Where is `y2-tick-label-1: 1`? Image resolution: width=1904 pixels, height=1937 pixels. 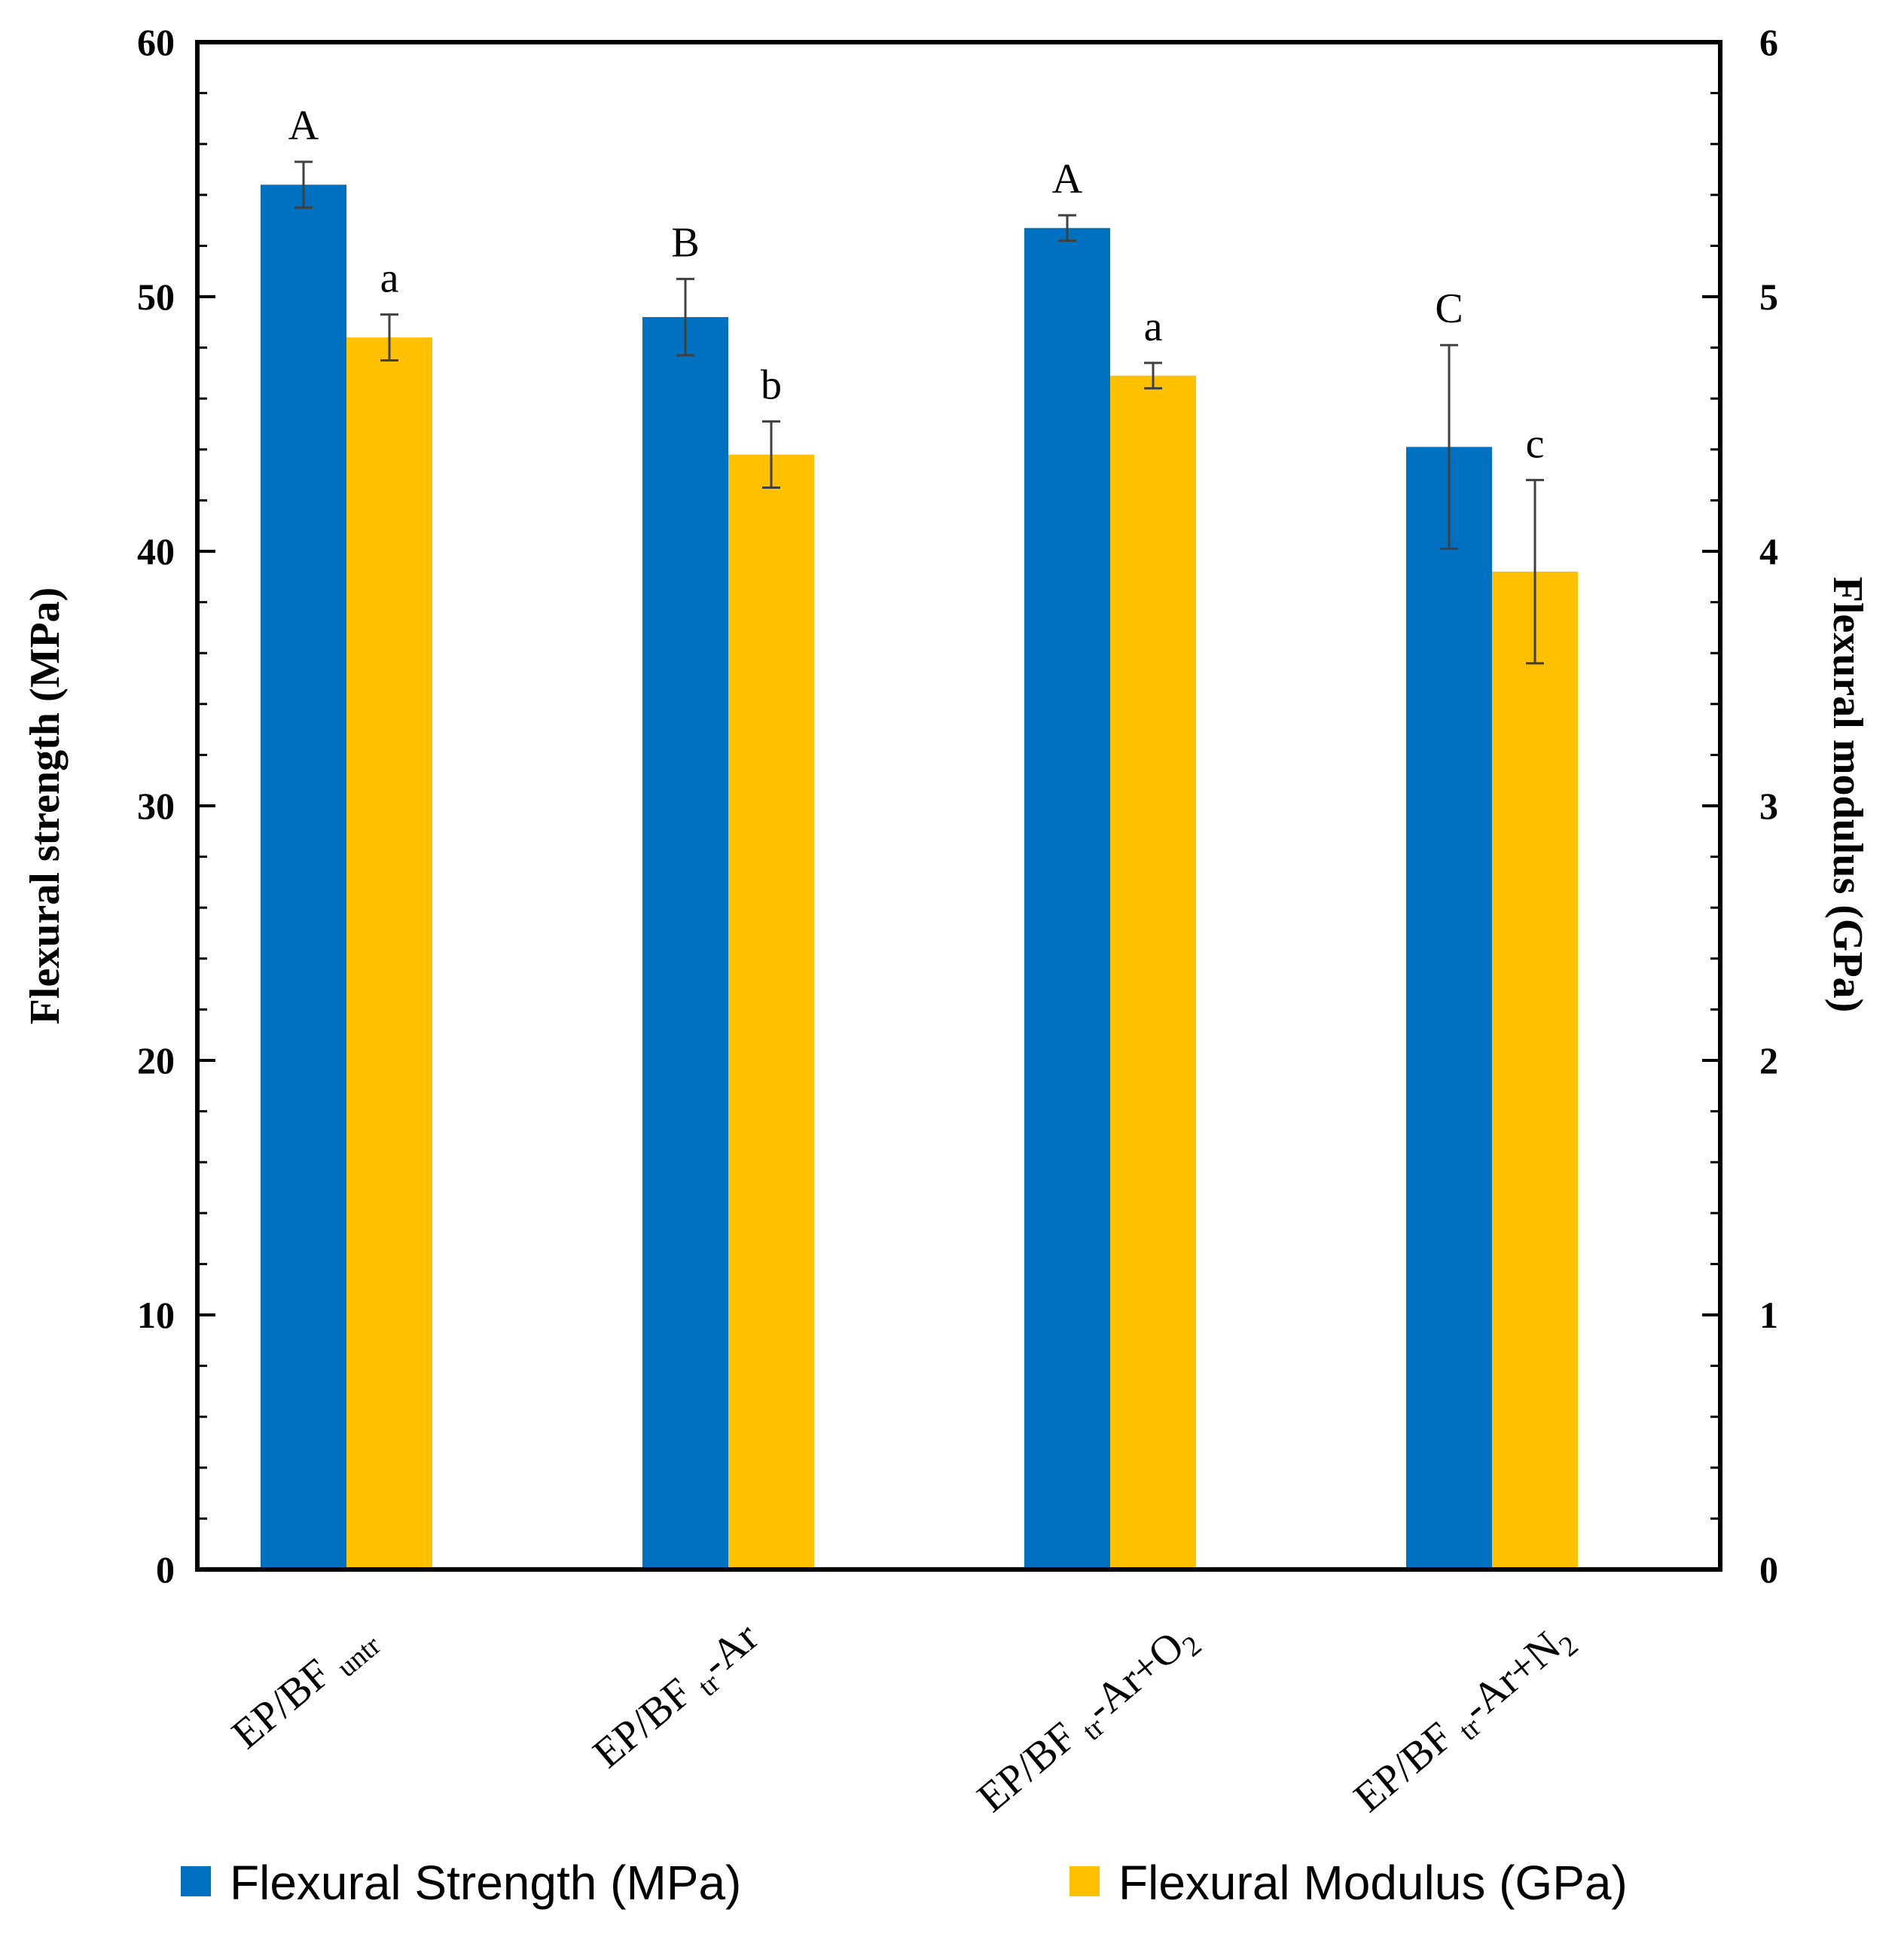 y2-tick-label-1: 1 is located at coordinates (1768, 1315).